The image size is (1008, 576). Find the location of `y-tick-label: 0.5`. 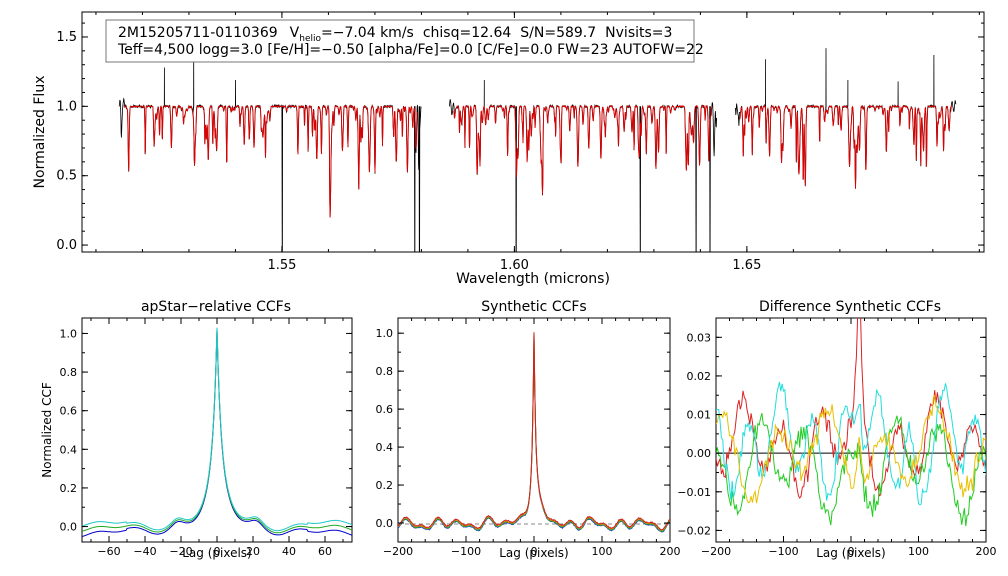

y-tick-label: 0.5 is located at coordinates (66, 176).